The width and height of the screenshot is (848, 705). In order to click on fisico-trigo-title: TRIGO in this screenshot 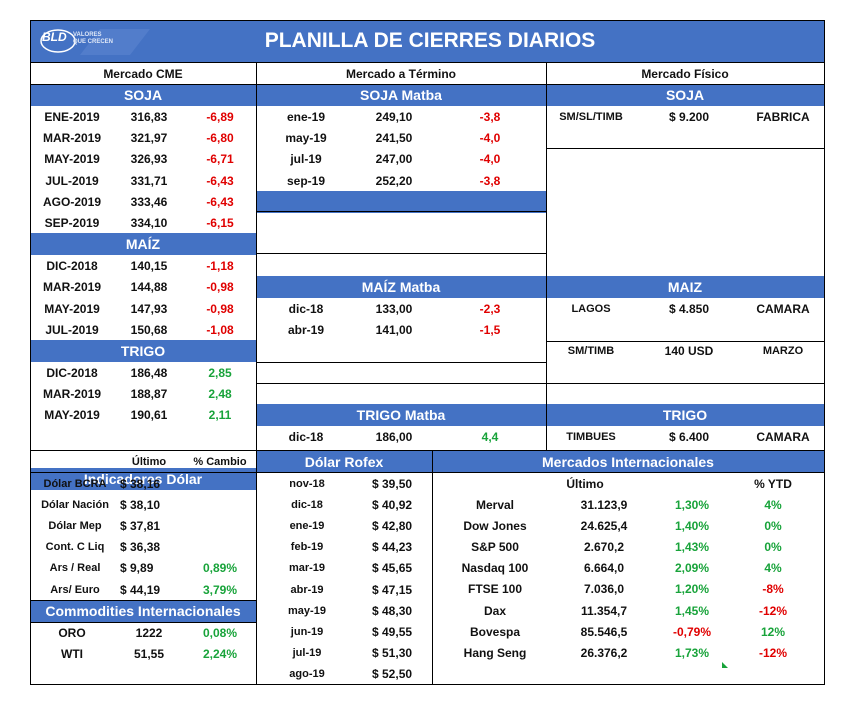, I will do `click(685, 414)`.